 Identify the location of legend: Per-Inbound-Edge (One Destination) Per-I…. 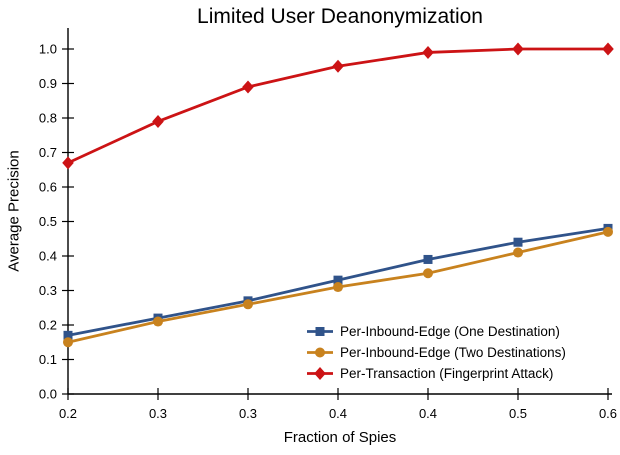
(436, 352).